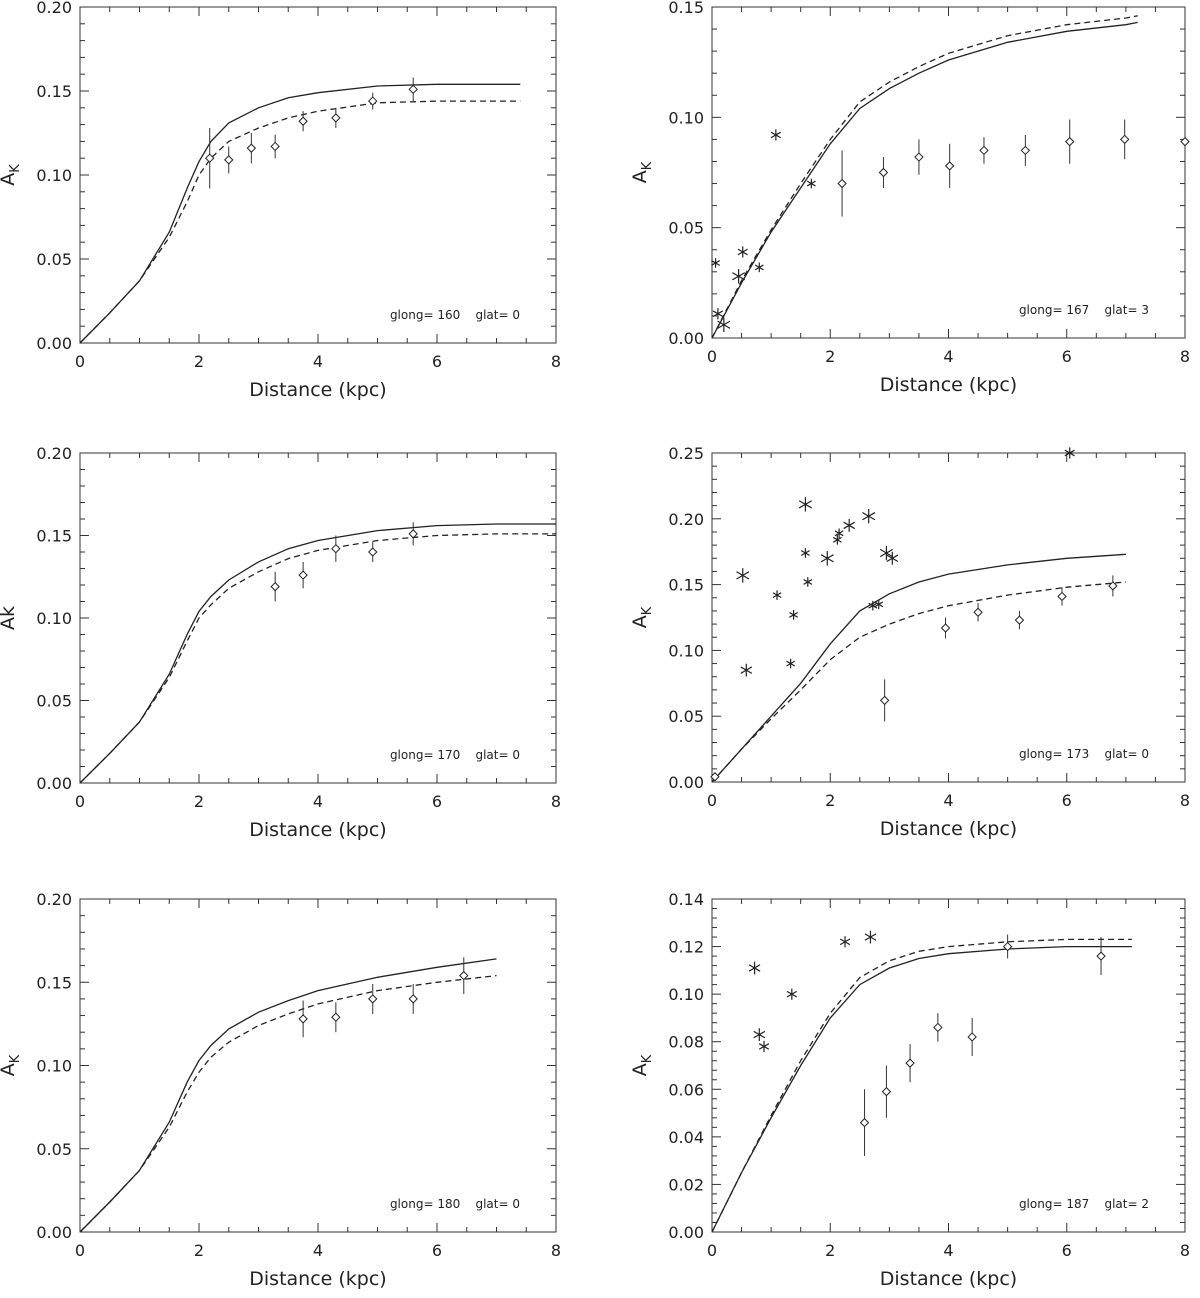 The width and height of the screenshot is (1200, 1298). I want to click on panel-annotation: glong= 180 glat= 0, so click(455, 1204).